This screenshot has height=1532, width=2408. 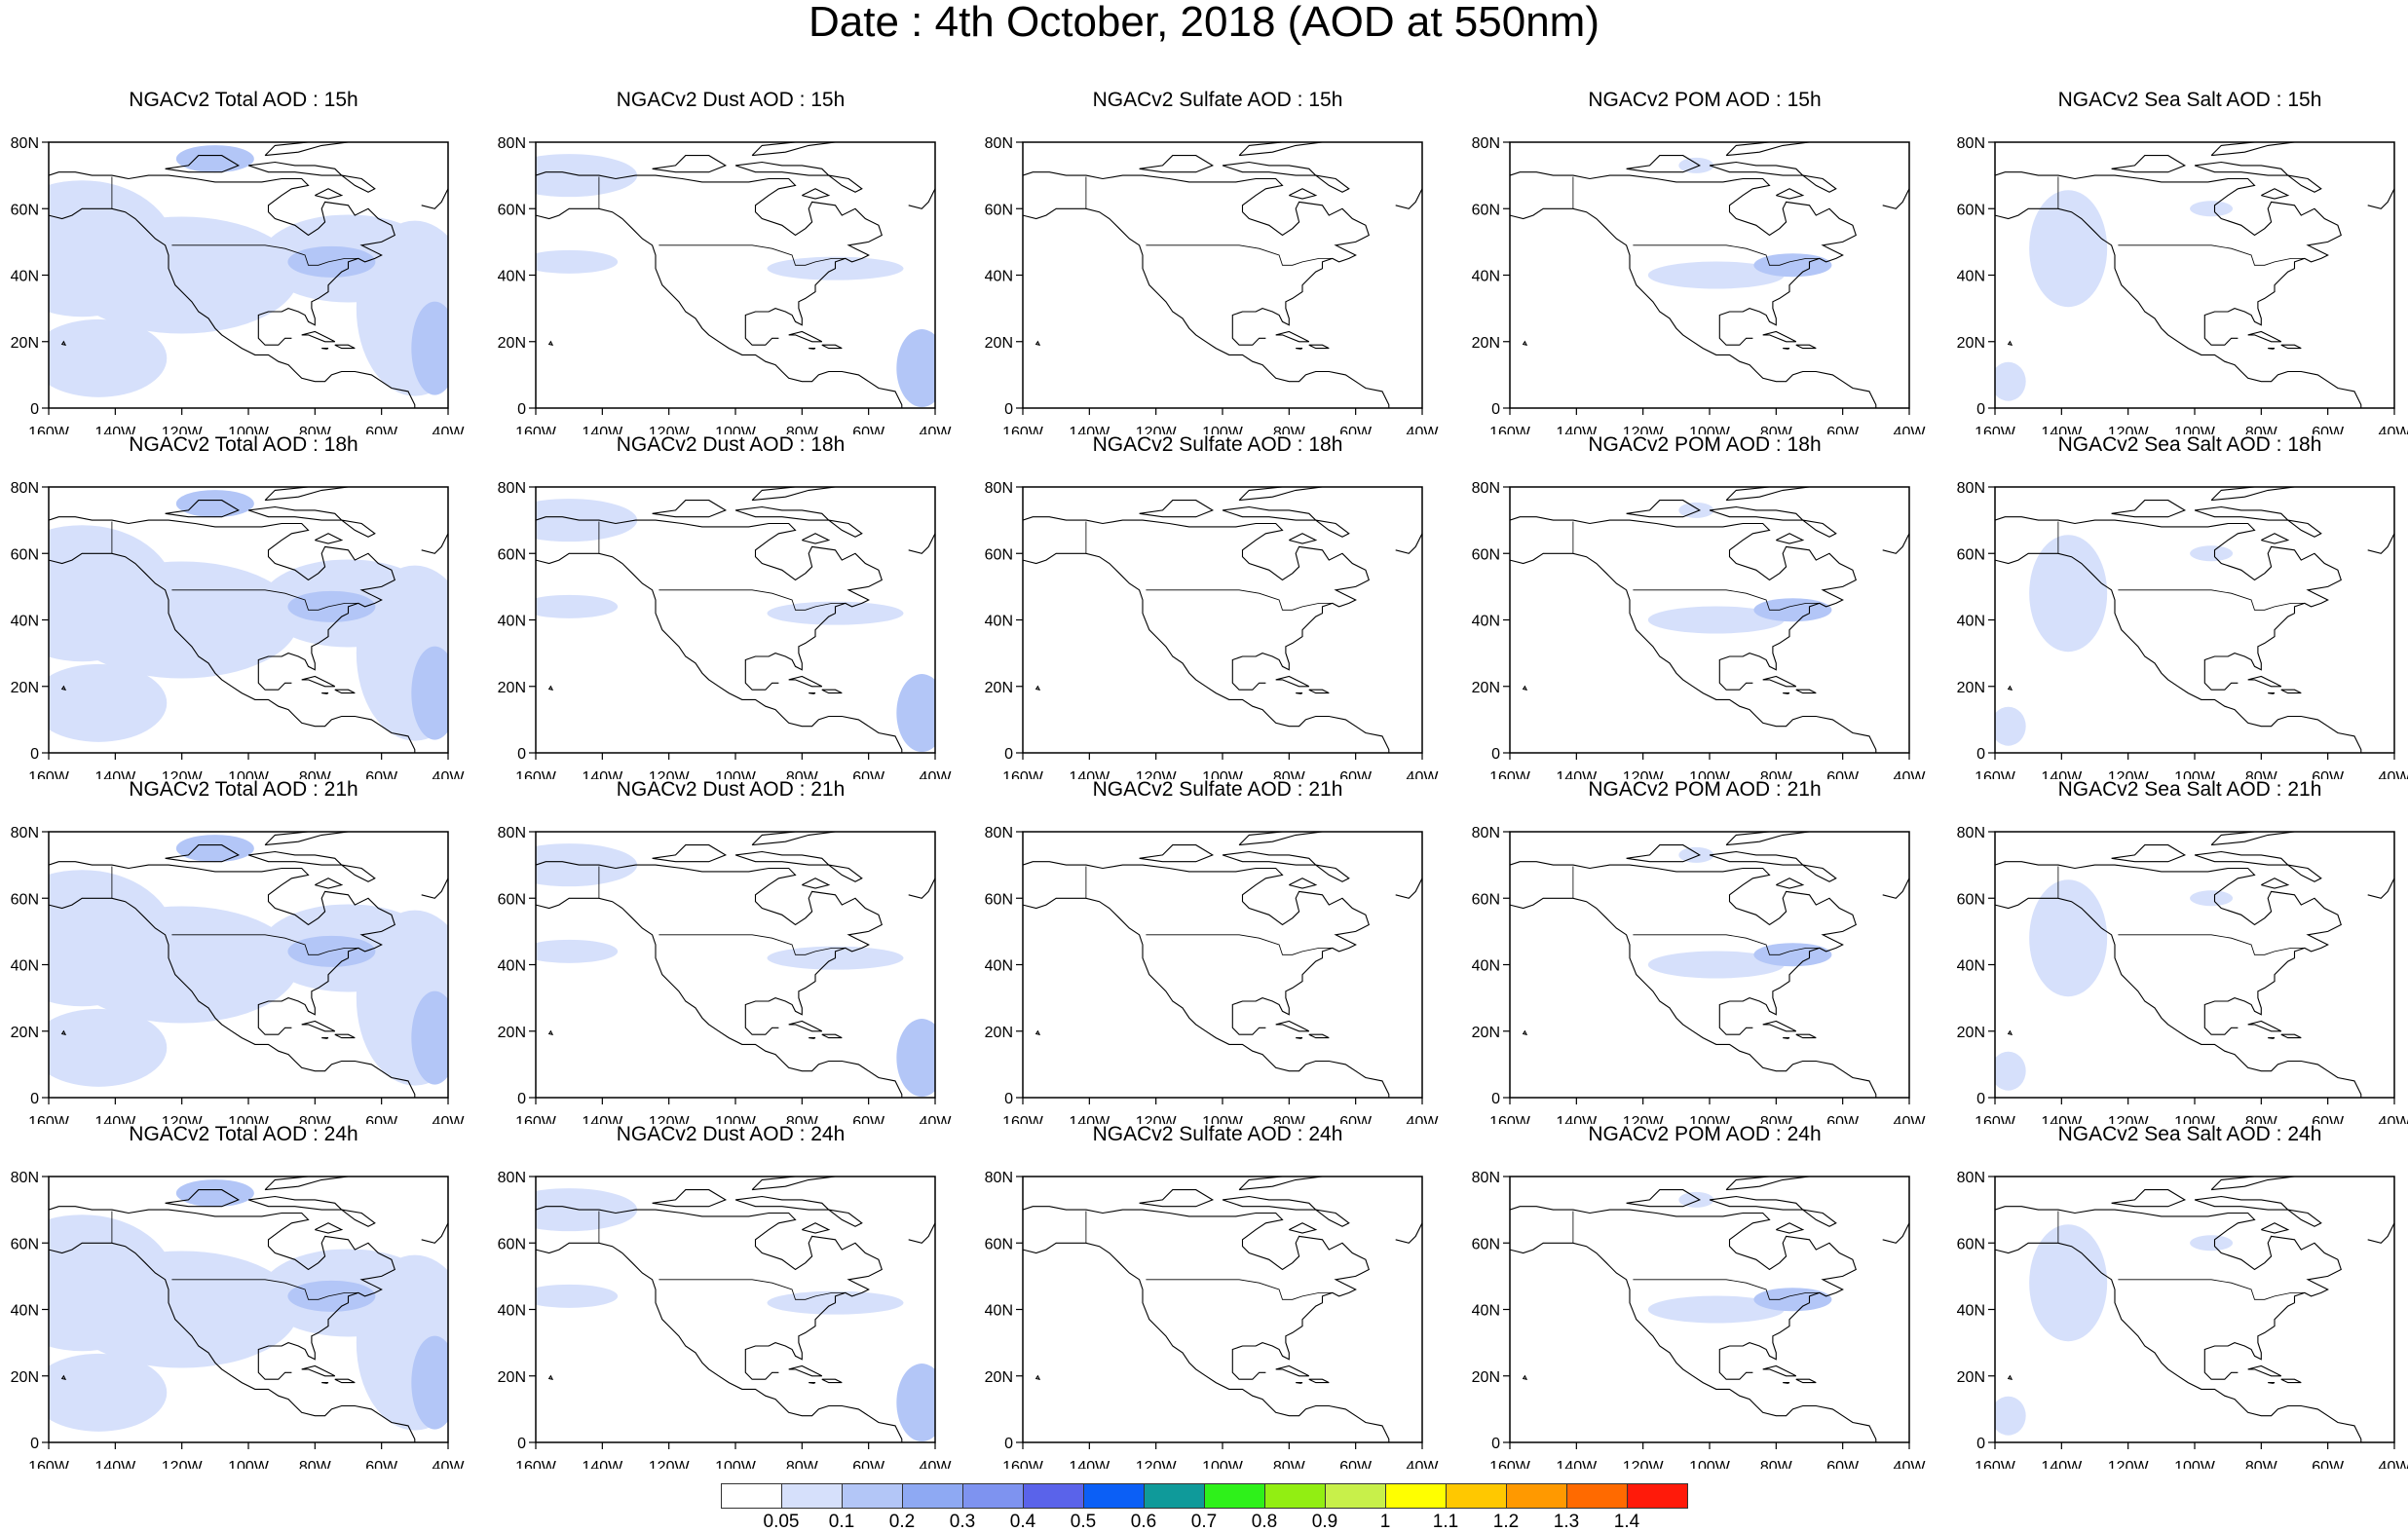 I want to click on colorbar-label: 1.3, so click(x=1566, y=1522).